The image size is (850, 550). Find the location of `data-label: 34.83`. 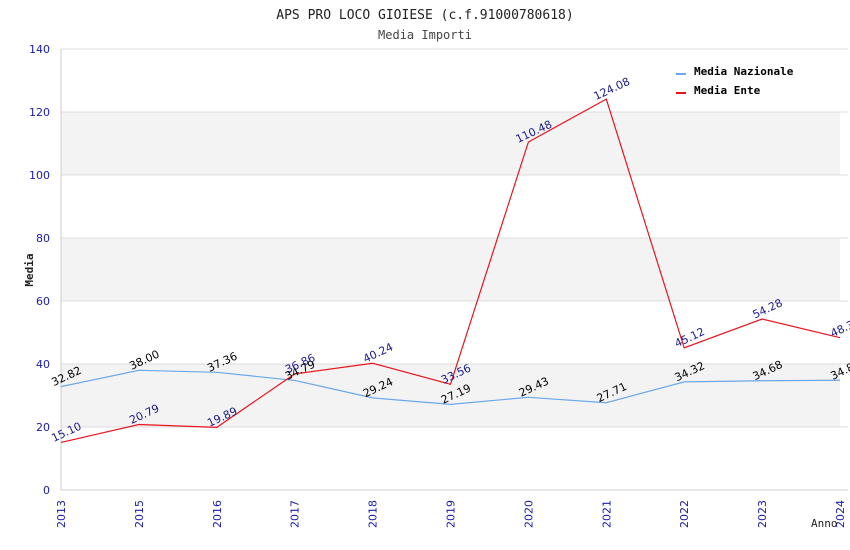

data-label: 34.83 is located at coordinates (839, 370).